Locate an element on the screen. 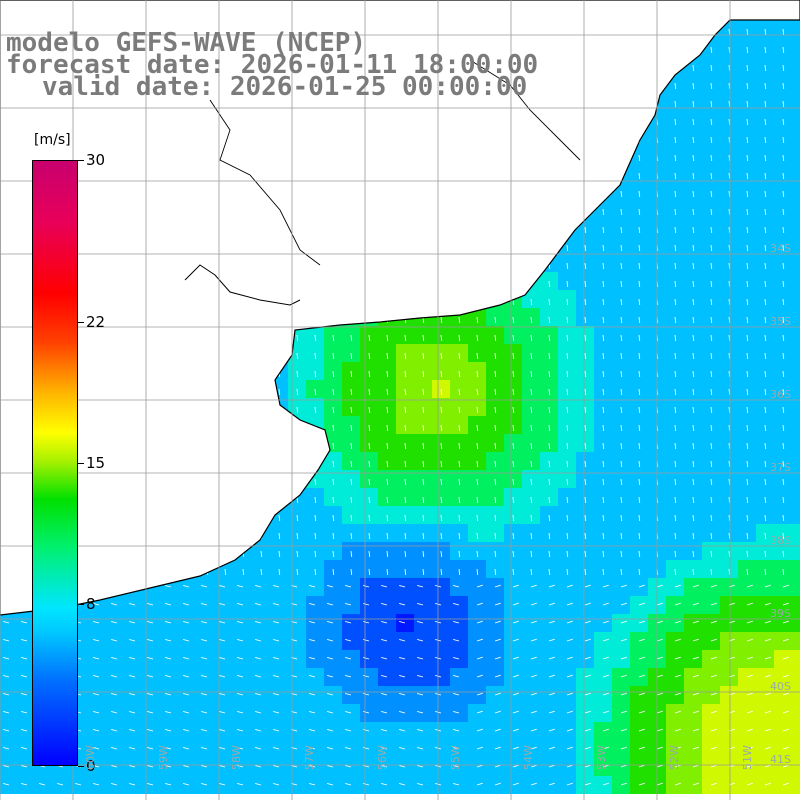 The width and height of the screenshot is (800, 800). lat-label: 39S is located at coordinates (780, 613).